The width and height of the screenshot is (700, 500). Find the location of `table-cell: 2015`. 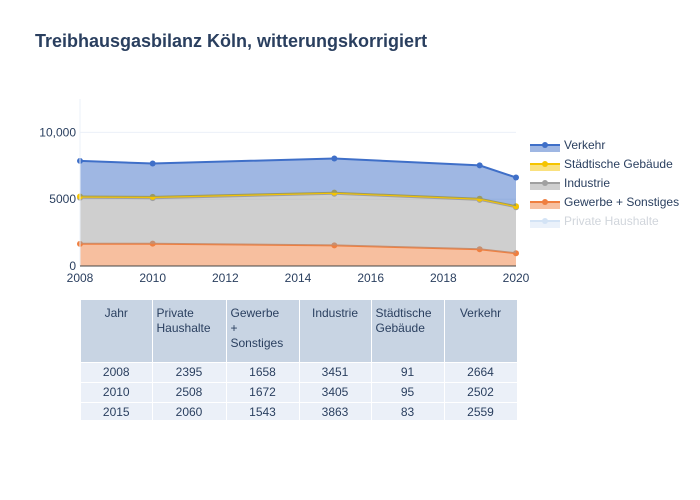

table-cell: 2015 is located at coordinates (117, 411).